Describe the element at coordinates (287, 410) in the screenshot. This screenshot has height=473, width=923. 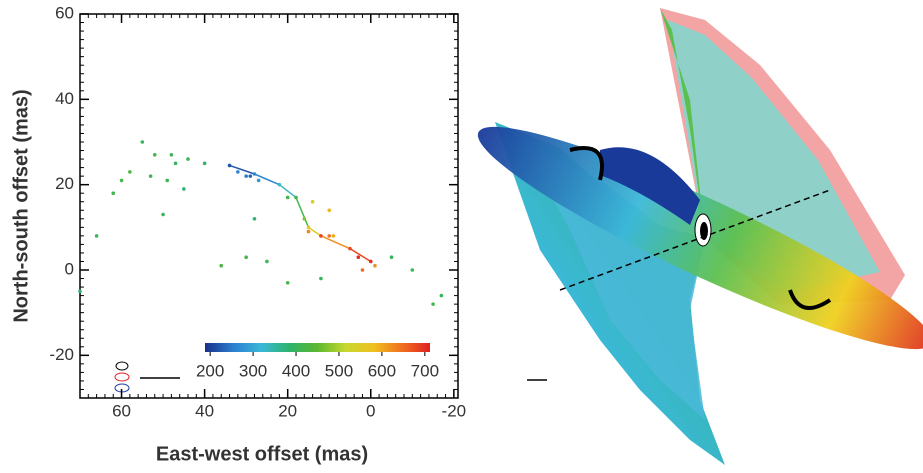
I see `x-tick-label: 20` at that location.